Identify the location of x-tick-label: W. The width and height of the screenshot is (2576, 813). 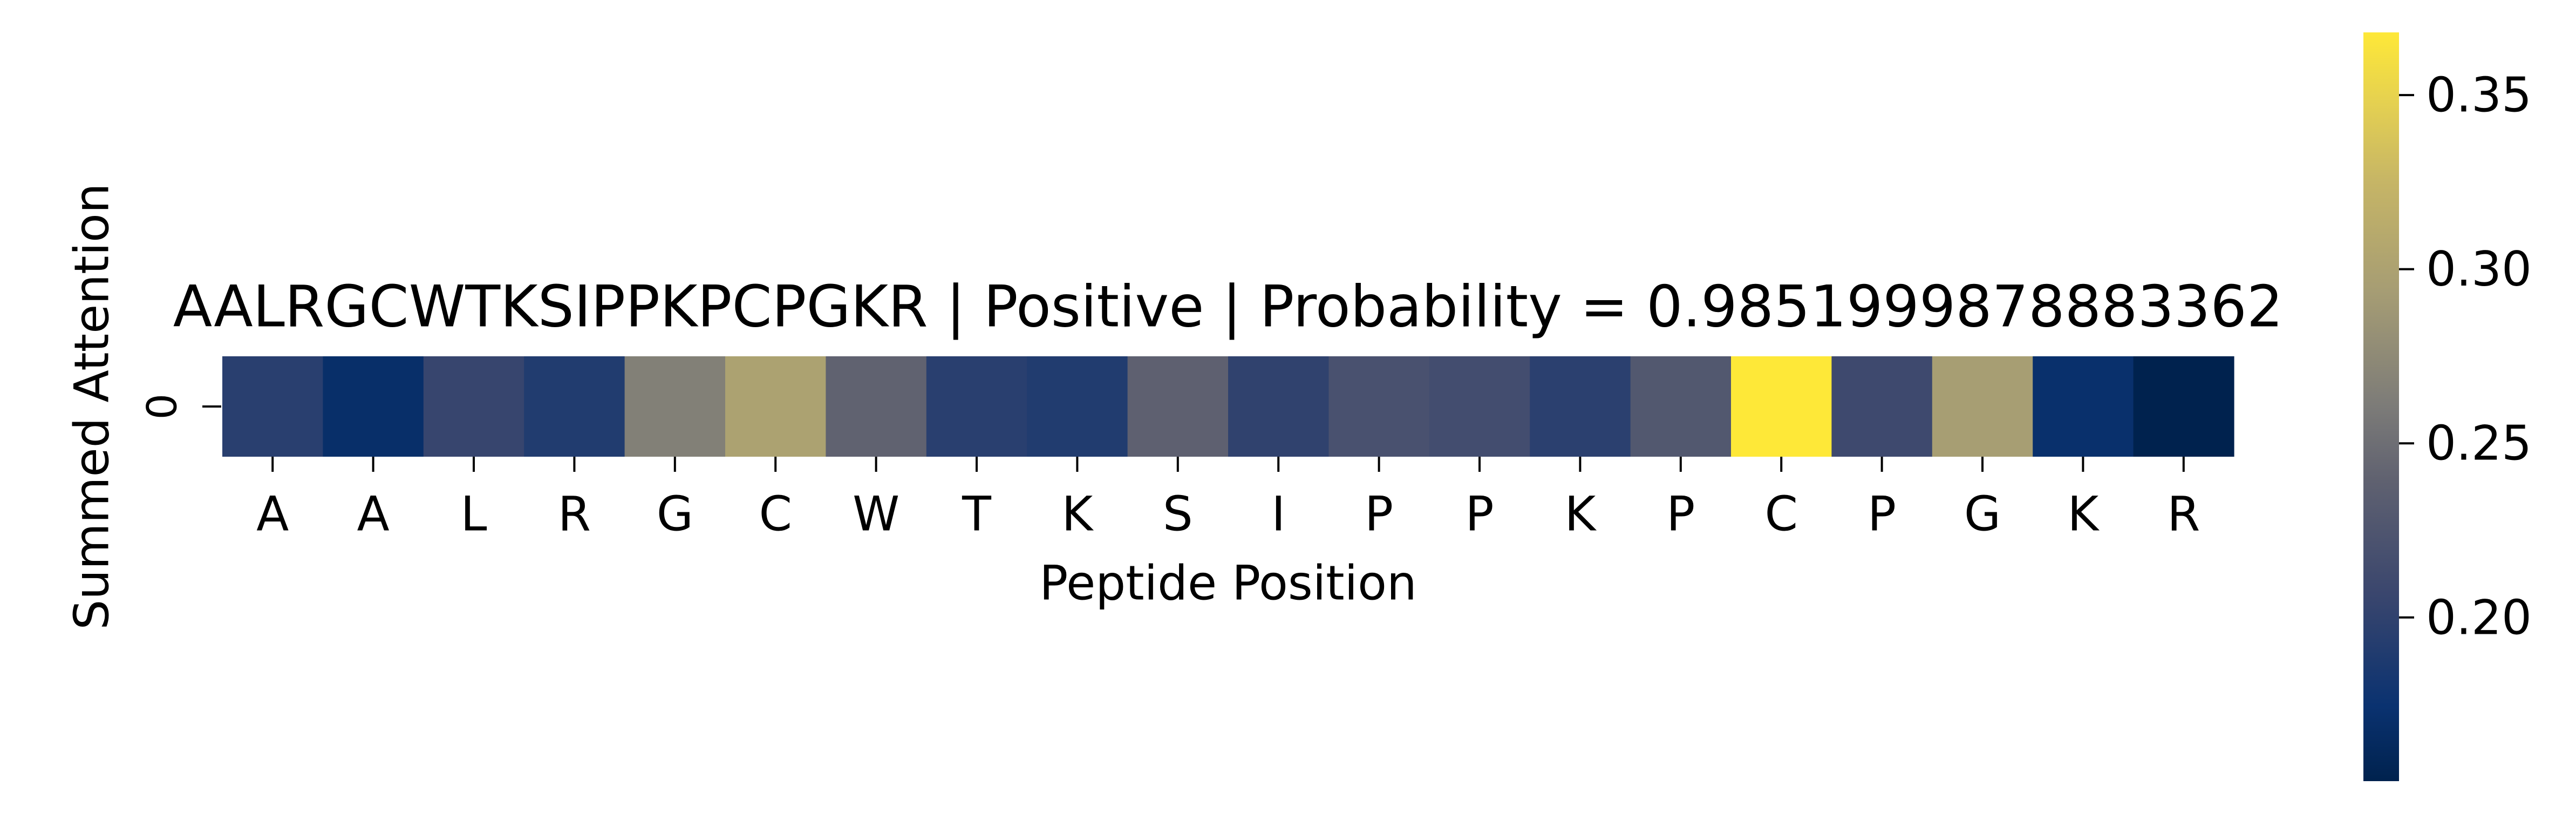
(876, 514).